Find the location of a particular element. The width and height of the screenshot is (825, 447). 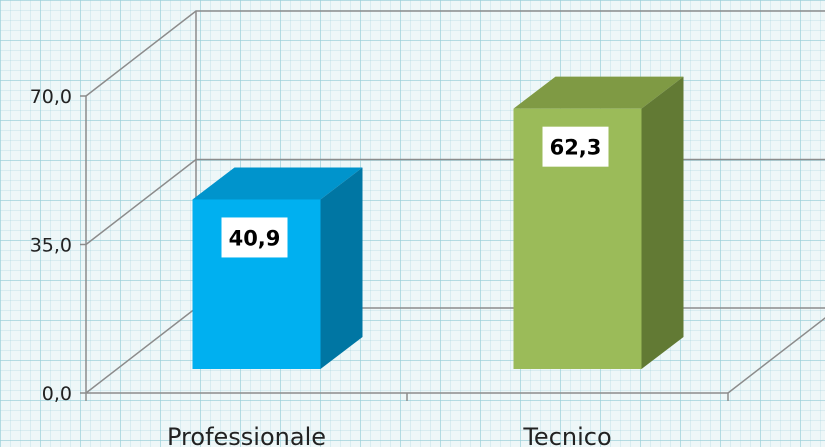

data-label-1: 62,3 is located at coordinates (576, 148).